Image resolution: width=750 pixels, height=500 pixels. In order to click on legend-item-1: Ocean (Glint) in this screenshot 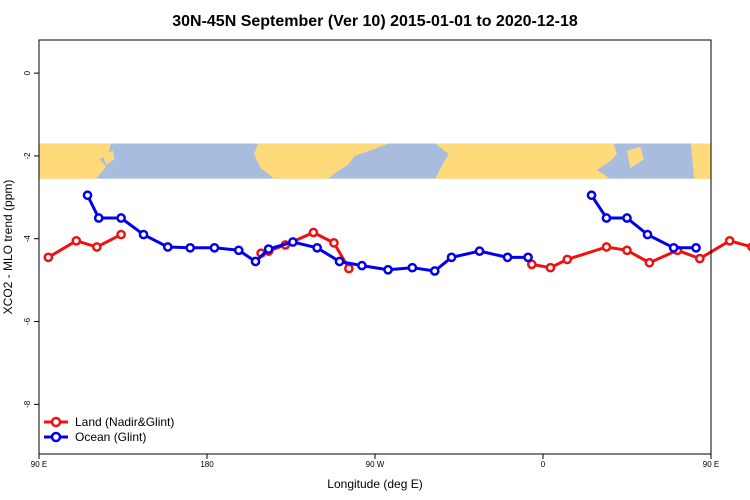, I will do `click(95, 437)`.